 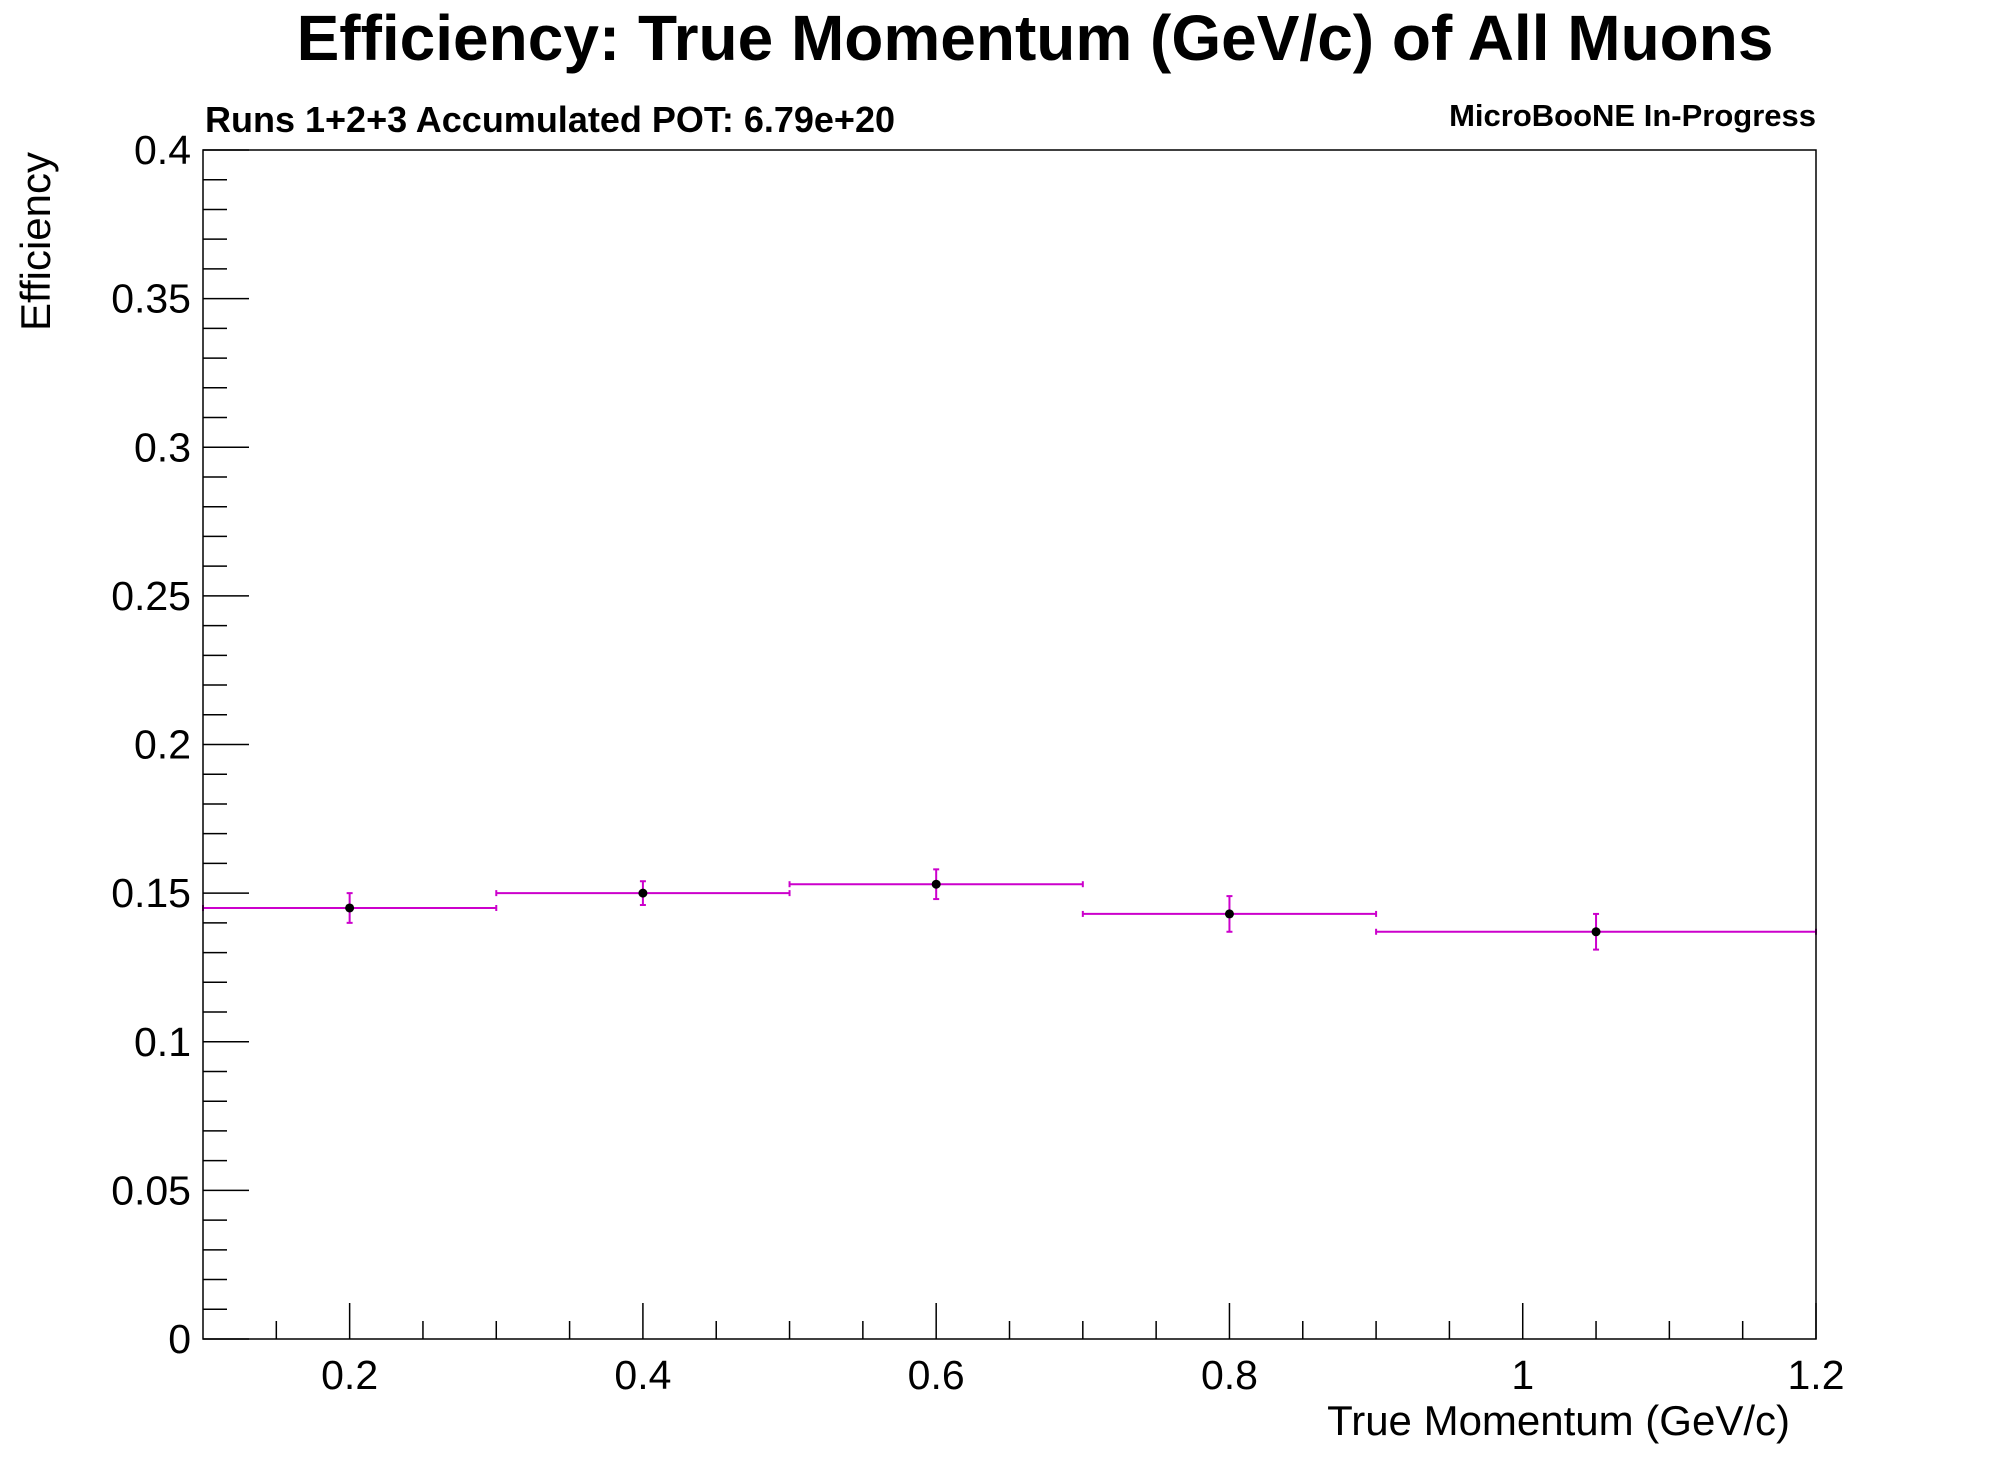 What do you see at coordinates (1009, 909) in the screenshot?
I see `data-points` at bounding box center [1009, 909].